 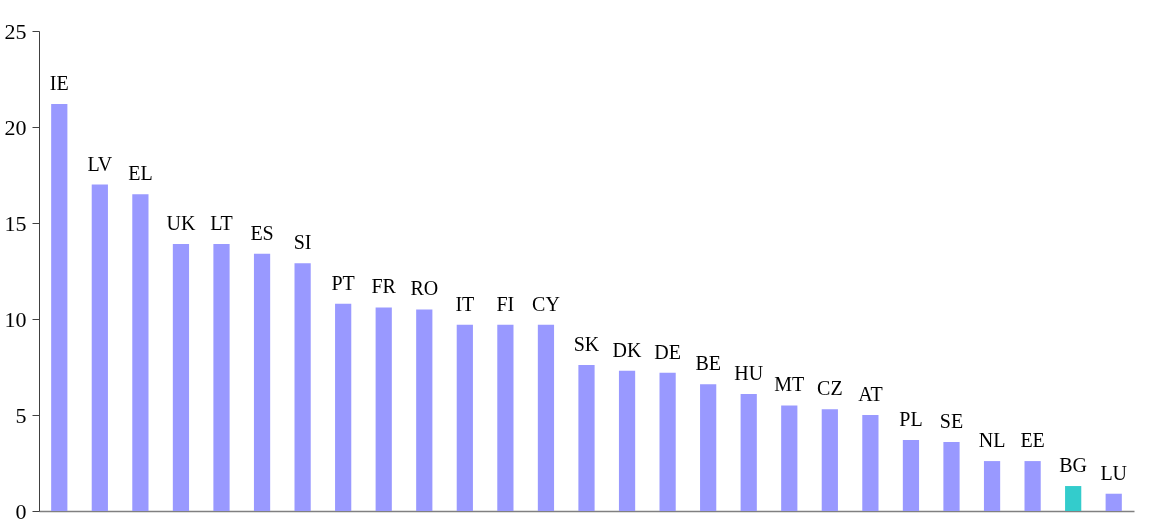 What do you see at coordinates (1073, 465) in the screenshot?
I see `x-tick-label: BG` at bounding box center [1073, 465].